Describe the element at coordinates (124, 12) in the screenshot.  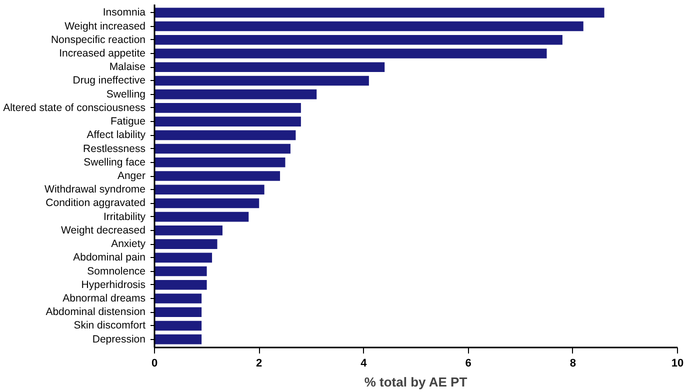
I see `y-tick-label: Insomnia` at that location.